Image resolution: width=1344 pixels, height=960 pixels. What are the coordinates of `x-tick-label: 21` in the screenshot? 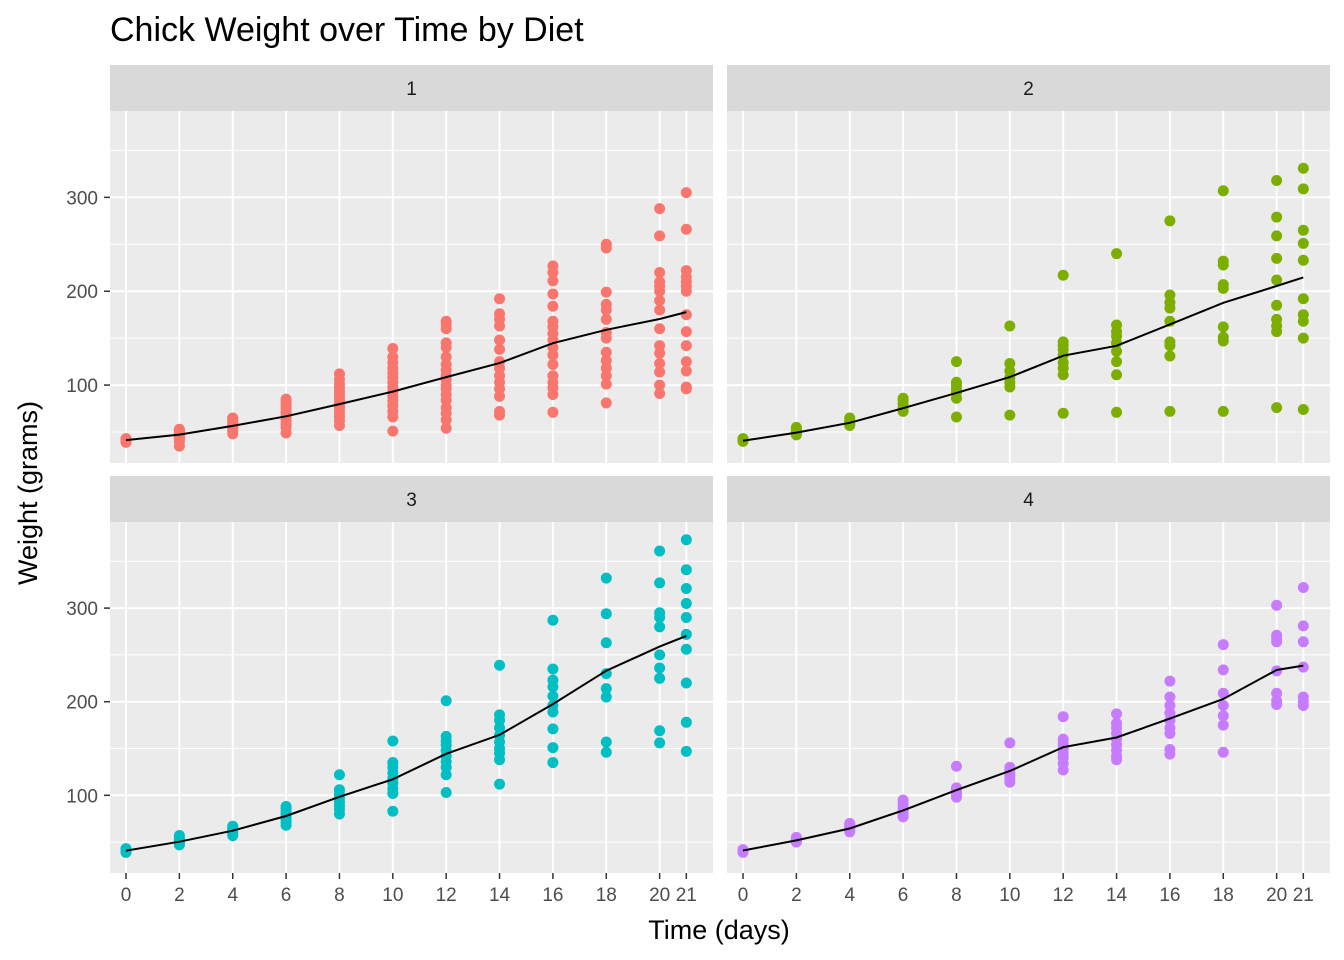 It's located at (686, 895).